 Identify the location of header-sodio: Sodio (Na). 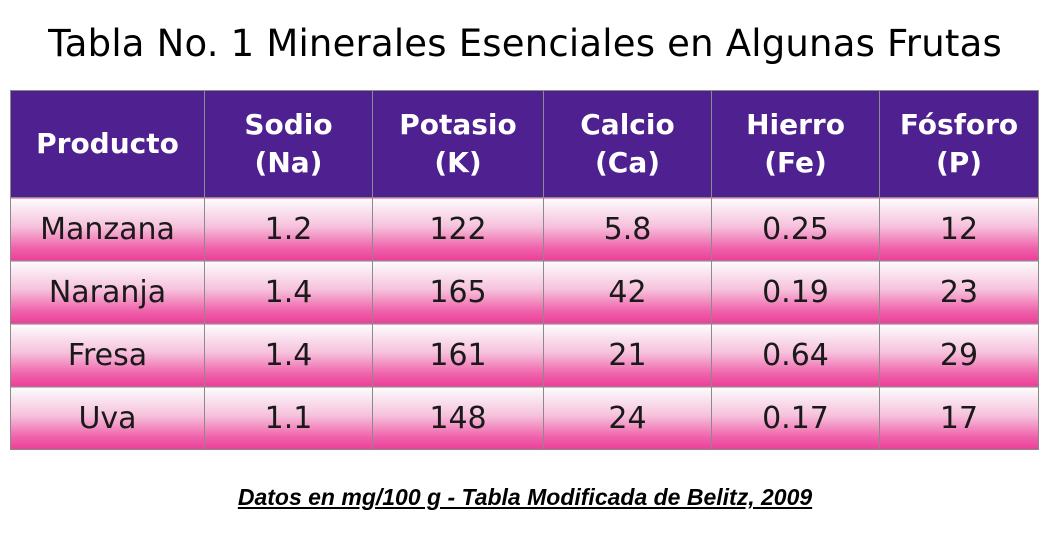
(288, 144).